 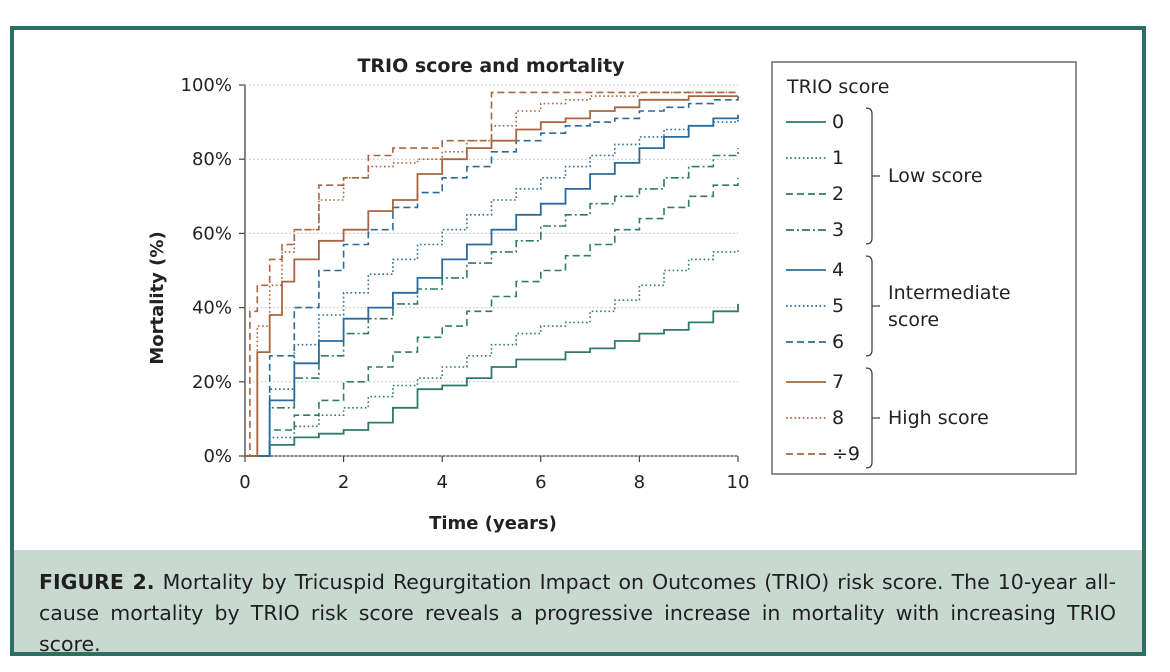 What do you see at coordinates (212, 233) in the screenshot?
I see `y-tick-label: 60%` at bounding box center [212, 233].